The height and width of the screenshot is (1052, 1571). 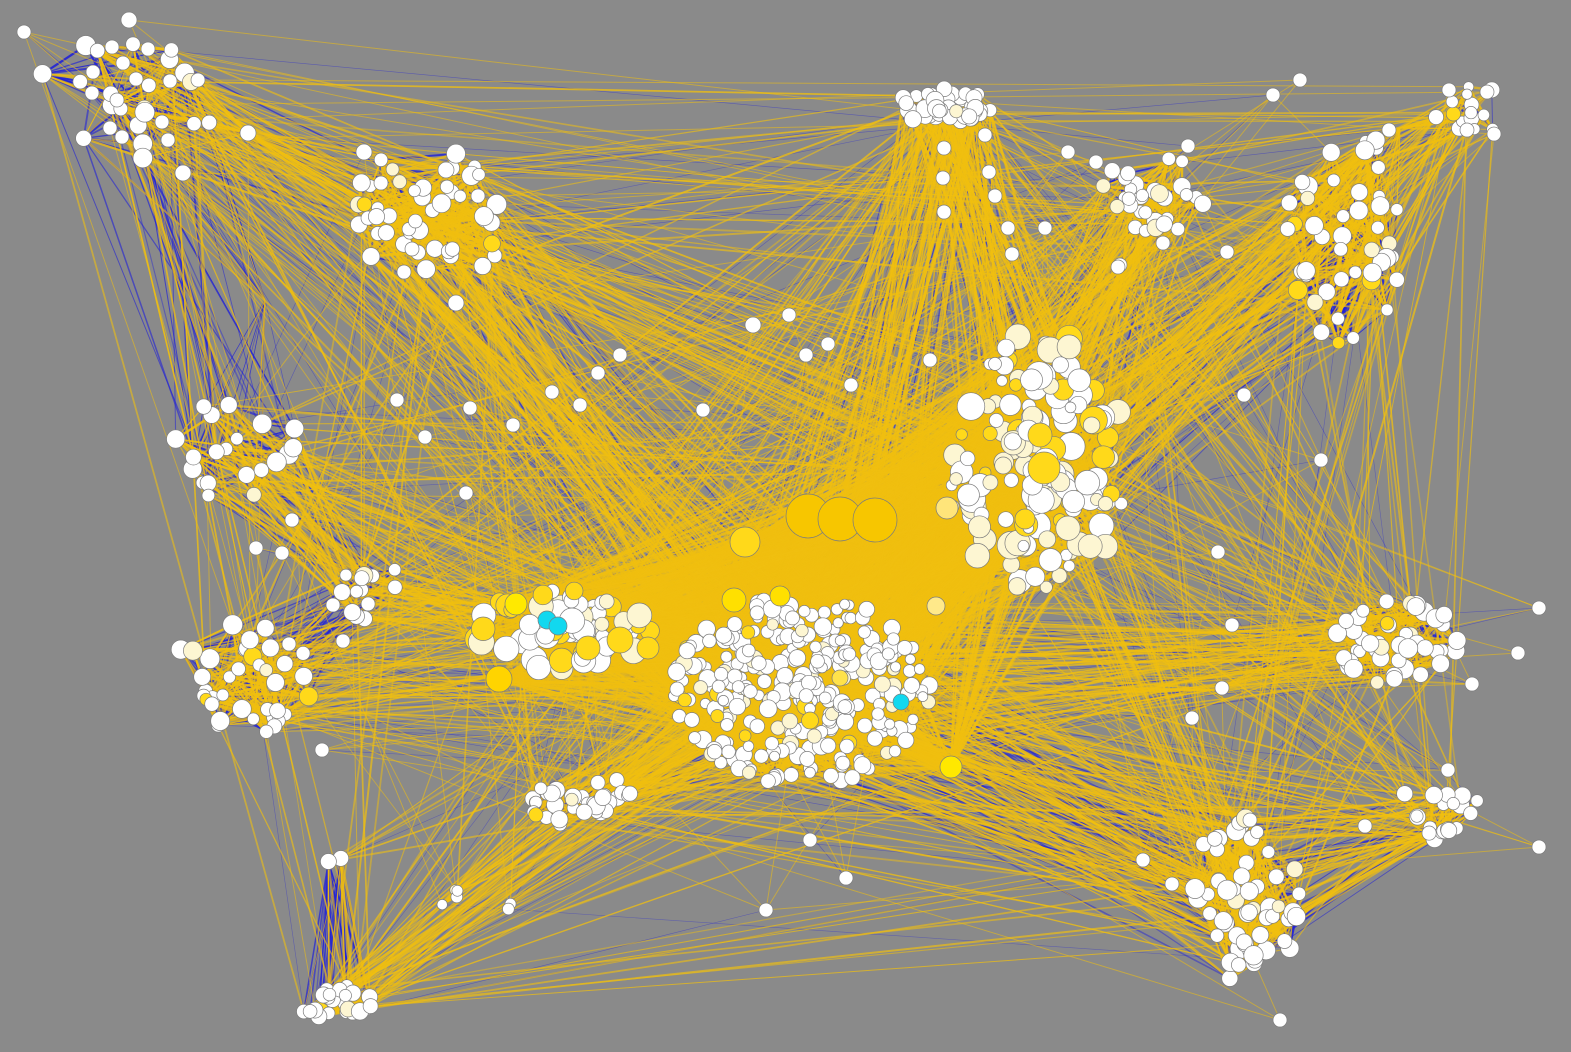 What do you see at coordinates (901, 702) in the screenshot?
I see `graph-highlight-node` at bounding box center [901, 702].